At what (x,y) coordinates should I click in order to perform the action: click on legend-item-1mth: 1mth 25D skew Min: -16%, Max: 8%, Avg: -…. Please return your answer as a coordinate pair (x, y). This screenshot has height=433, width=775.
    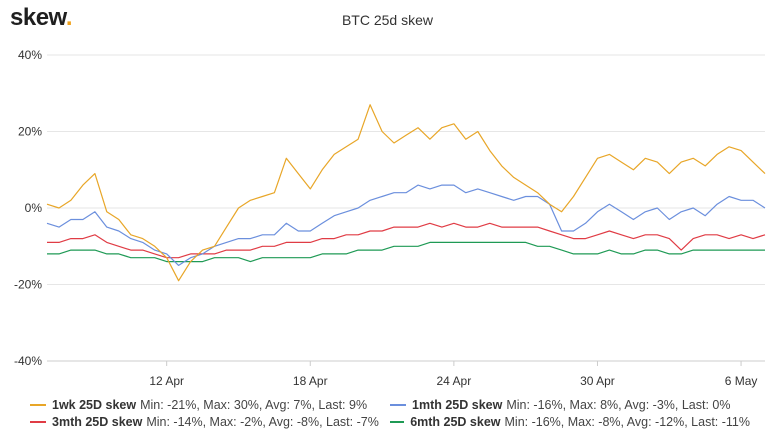
    Looking at the image, I should click on (570, 405).